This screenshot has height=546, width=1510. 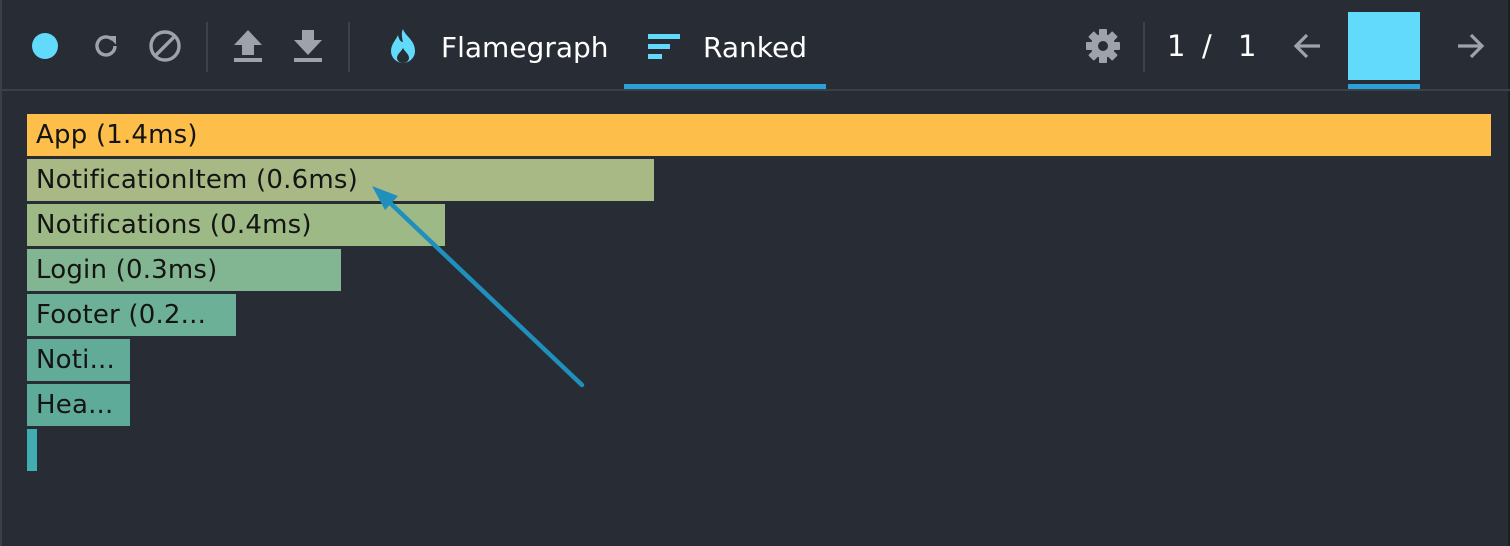 I want to click on ranked-bar: App (1.4ms), so click(x=759, y=135).